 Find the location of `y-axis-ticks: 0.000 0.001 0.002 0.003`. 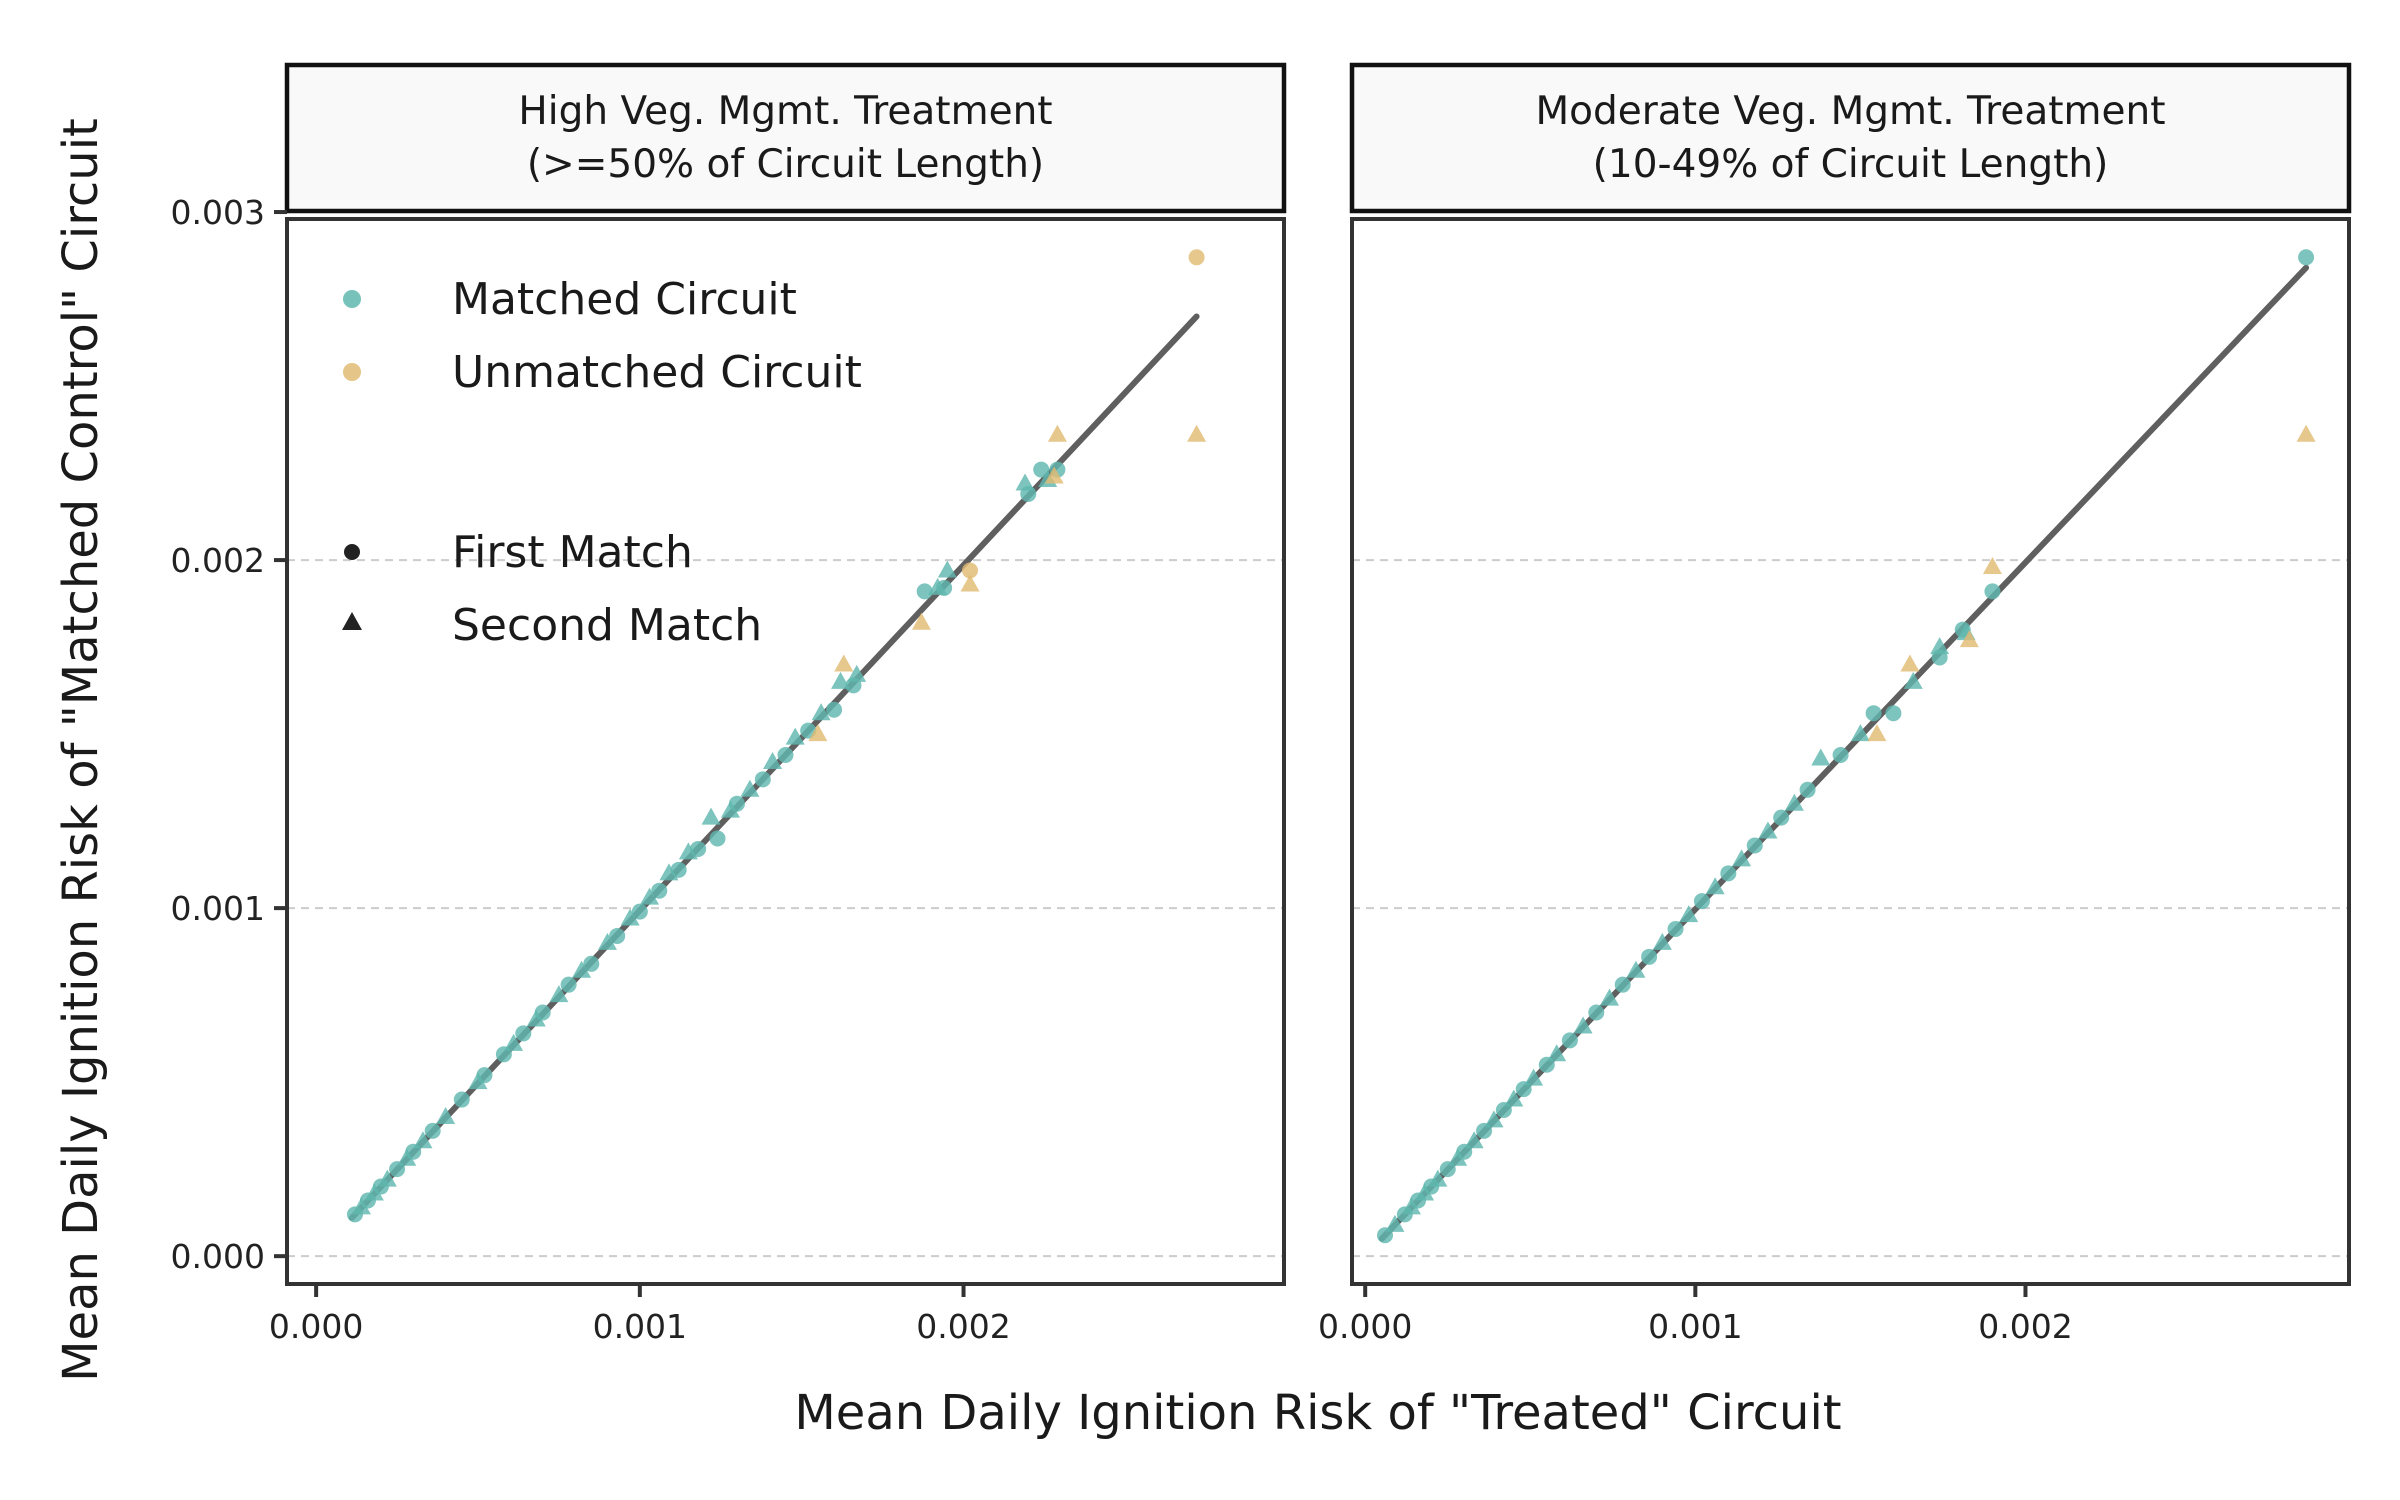

y-axis-ticks: 0.000 0.001 0.002 0.003 is located at coordinates (229, 734).